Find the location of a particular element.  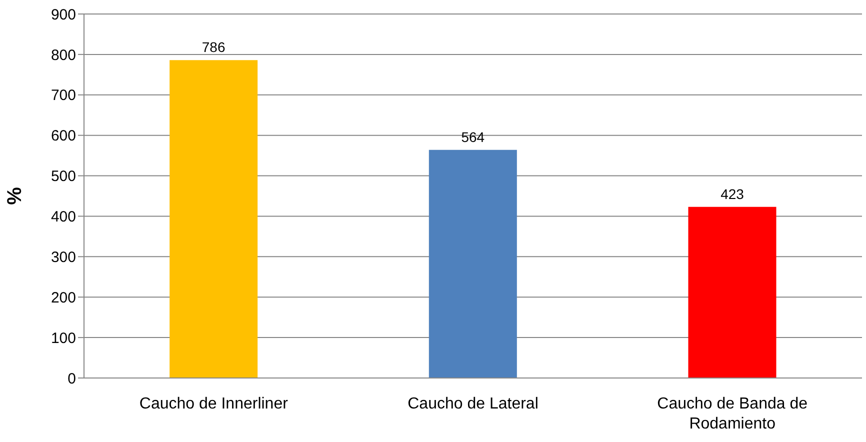

y-tick-label: 400 is located at coordinates (63, 217).